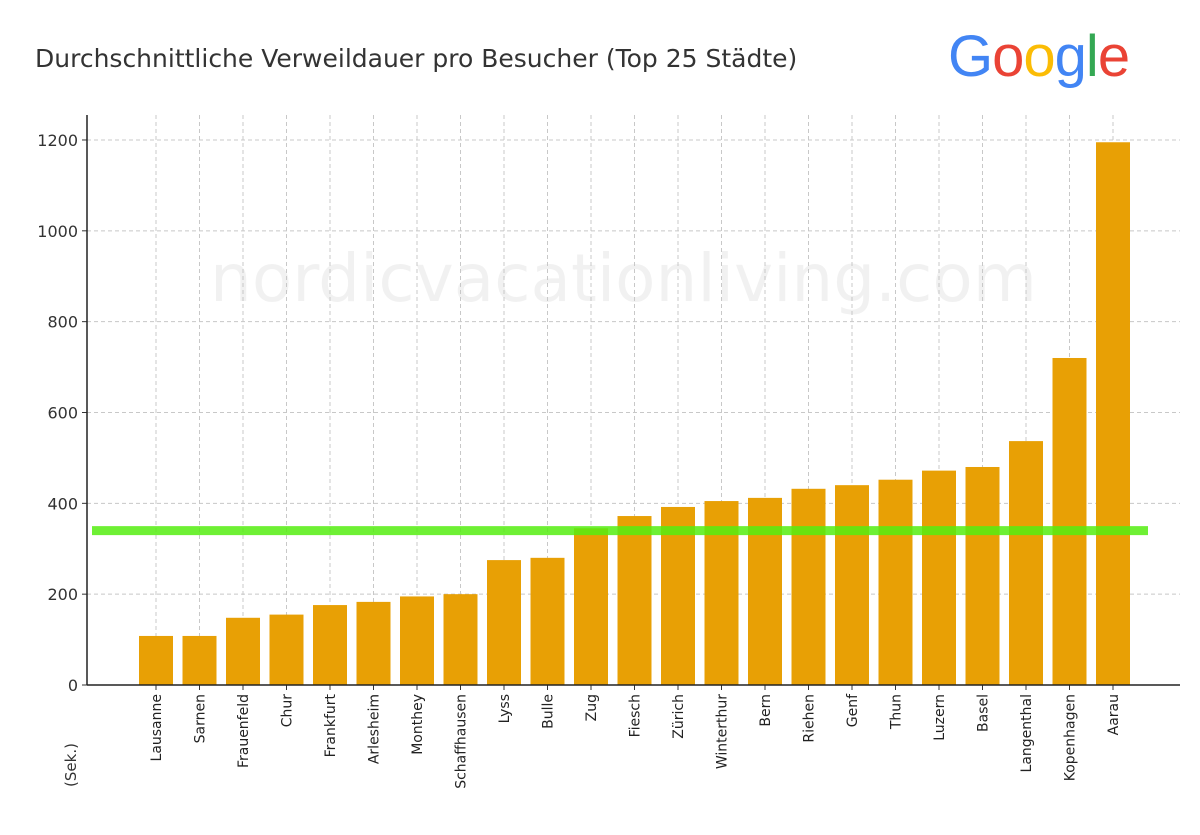 The width and height of the screenshot is (1200, 835). Describe the element at coordinates (330, 645) in the screenshot. I see `bar-frankfurt` at that location.